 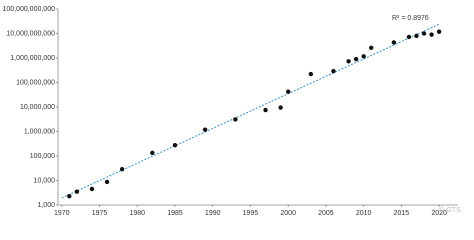 I want to click on y-tick-label: 100,000,000,000, so click(x=28, y=9).